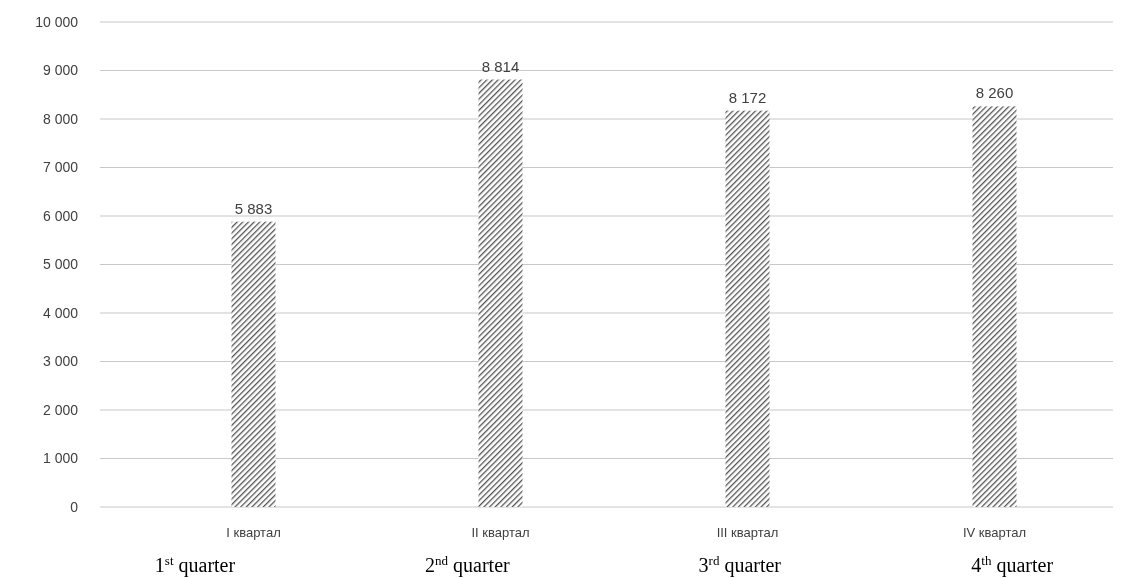 The height and width of the screenshot is (578, 1128). I want to click on data-label: 8 260, so click(994, 93).